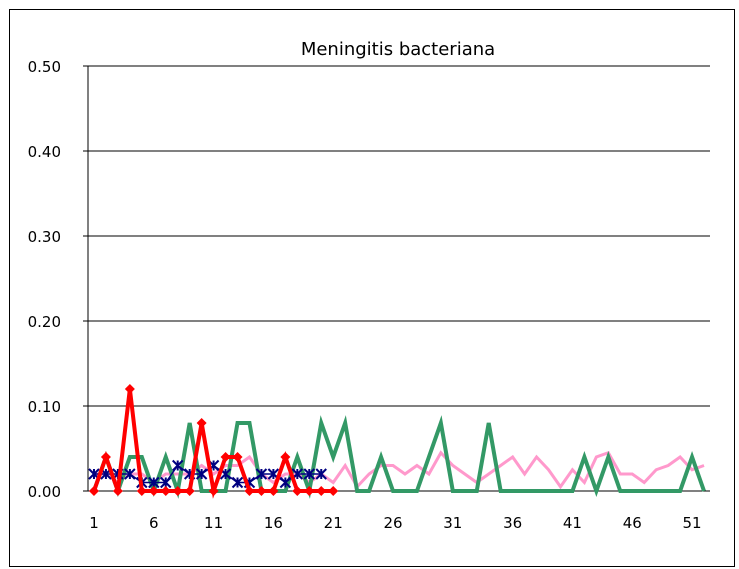 The height and width of the screenshot is (569, 739). I want to click on x-axis-tick-labels: 1 6 11 16 21 26 31 36 41 46 51, so click(395, 523).